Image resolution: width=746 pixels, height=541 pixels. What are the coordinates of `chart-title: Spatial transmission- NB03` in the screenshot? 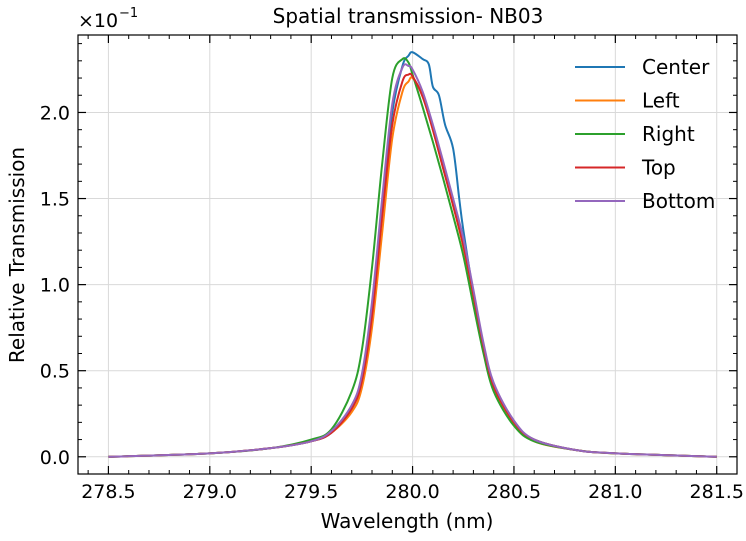 It's located at (408, 16).